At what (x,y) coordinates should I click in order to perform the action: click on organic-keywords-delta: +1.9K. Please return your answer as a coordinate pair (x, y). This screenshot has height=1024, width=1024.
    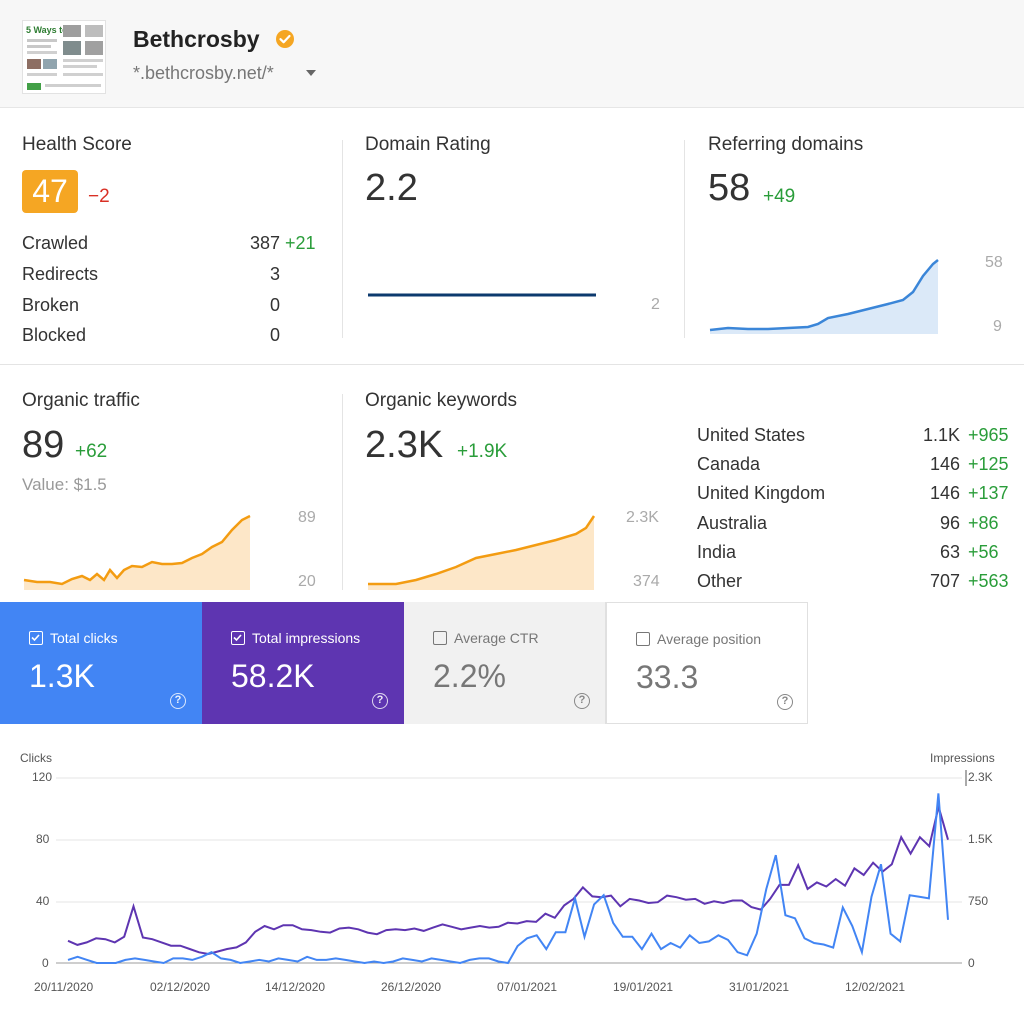
    Looking at the image, I should click on (482, 451).